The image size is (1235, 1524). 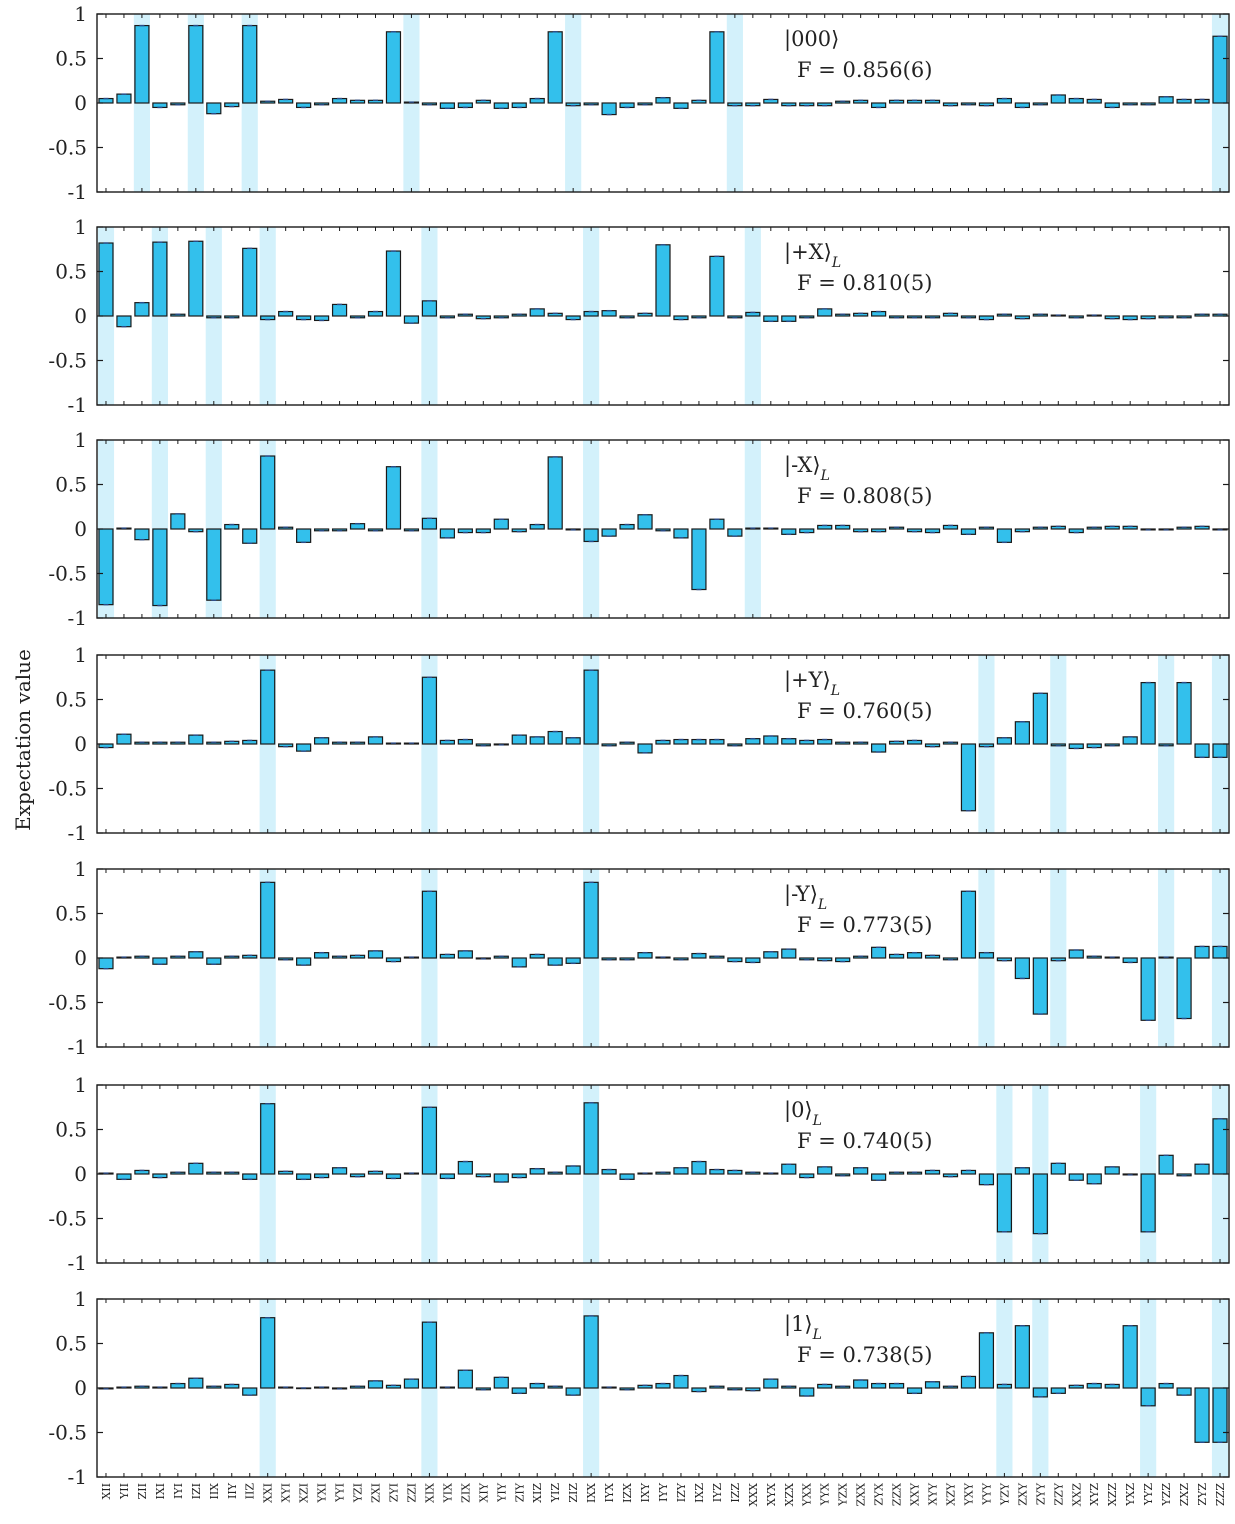 I want to click on x-tick-label: ZIX, so click(x=465, y=1493).